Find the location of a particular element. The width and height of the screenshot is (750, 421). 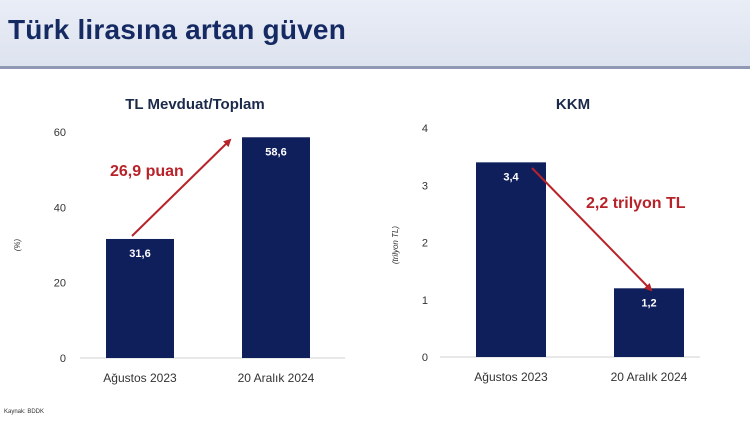

y-tick-label: 3 is located at coordinates (425, 186).